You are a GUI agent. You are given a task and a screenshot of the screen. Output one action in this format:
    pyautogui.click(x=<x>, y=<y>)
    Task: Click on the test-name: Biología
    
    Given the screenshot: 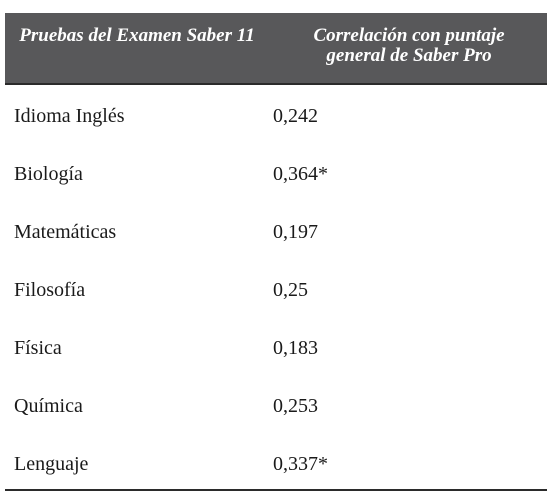 What is the action you would take?
    pyautogui.click(x=48, y=174)
    